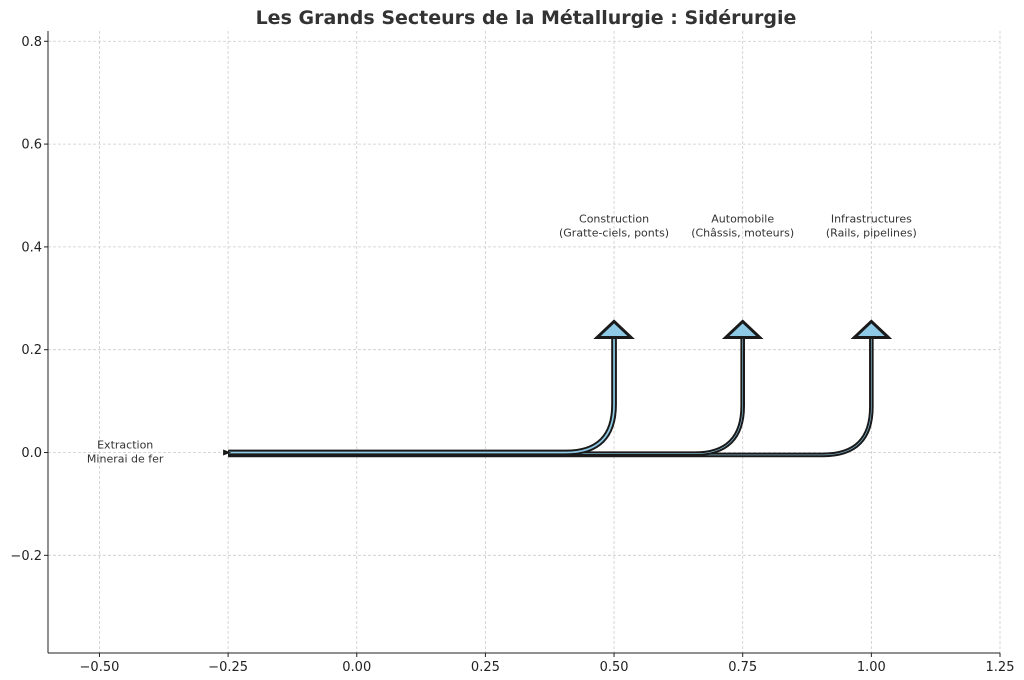 The image size is (1024, 680). Describe the element at coordinates (228, 667) in the screenshot. I see `x-tick-label-1: −0.25` at that location.